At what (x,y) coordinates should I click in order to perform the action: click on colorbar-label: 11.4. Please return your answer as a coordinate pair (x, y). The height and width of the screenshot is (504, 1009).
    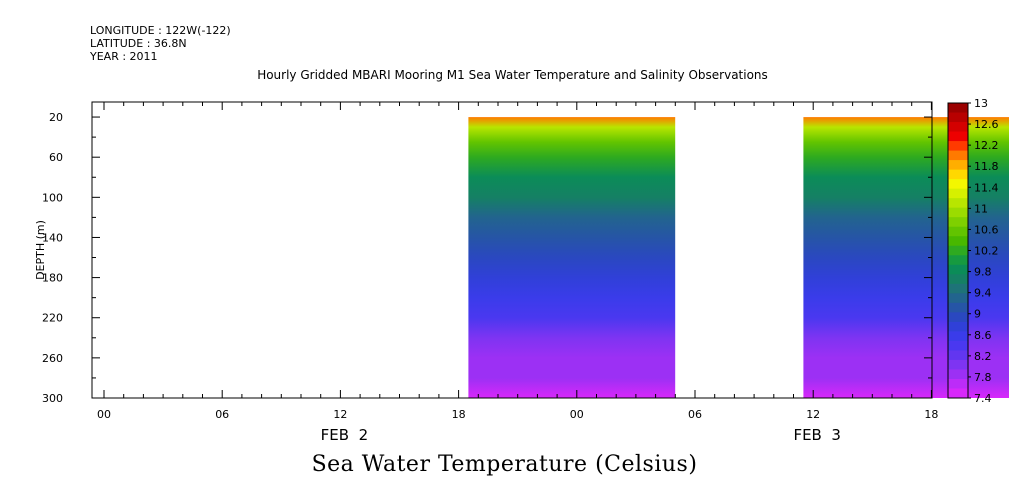
    Looking at the image, I should click on (986, 187).